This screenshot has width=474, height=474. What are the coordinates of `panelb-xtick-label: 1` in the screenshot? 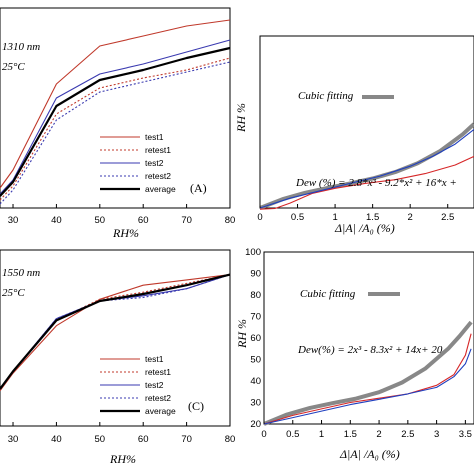 It's located at (334, 217).